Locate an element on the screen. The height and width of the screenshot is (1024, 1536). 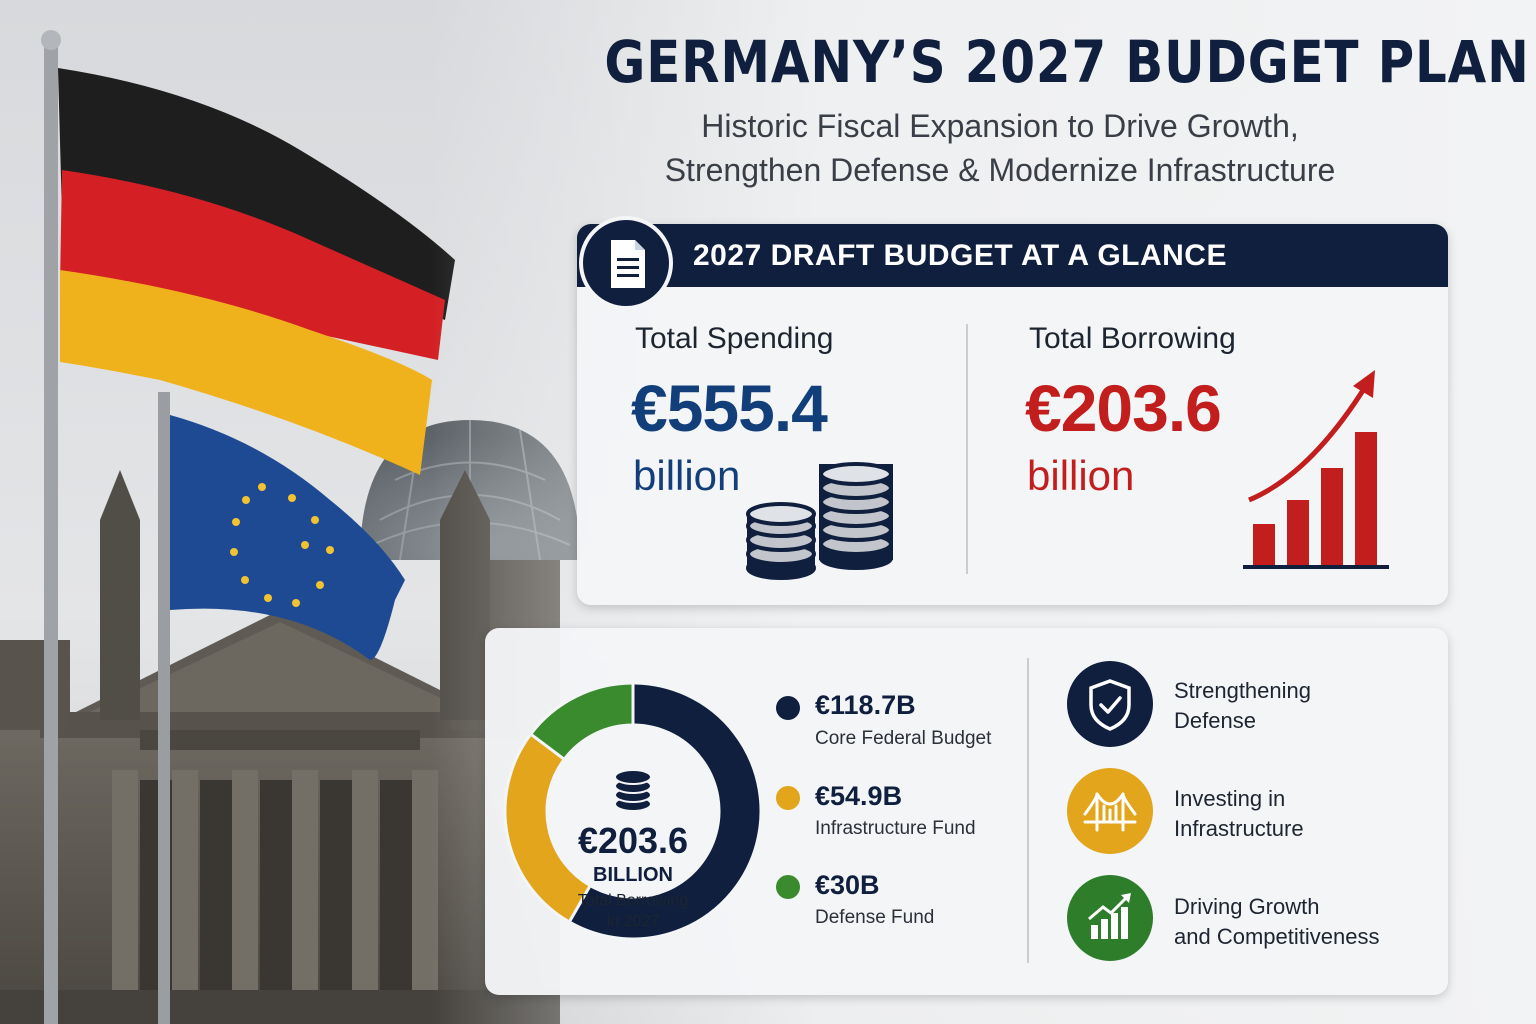
coin-stack-icon is located at coordinates (819, 521).